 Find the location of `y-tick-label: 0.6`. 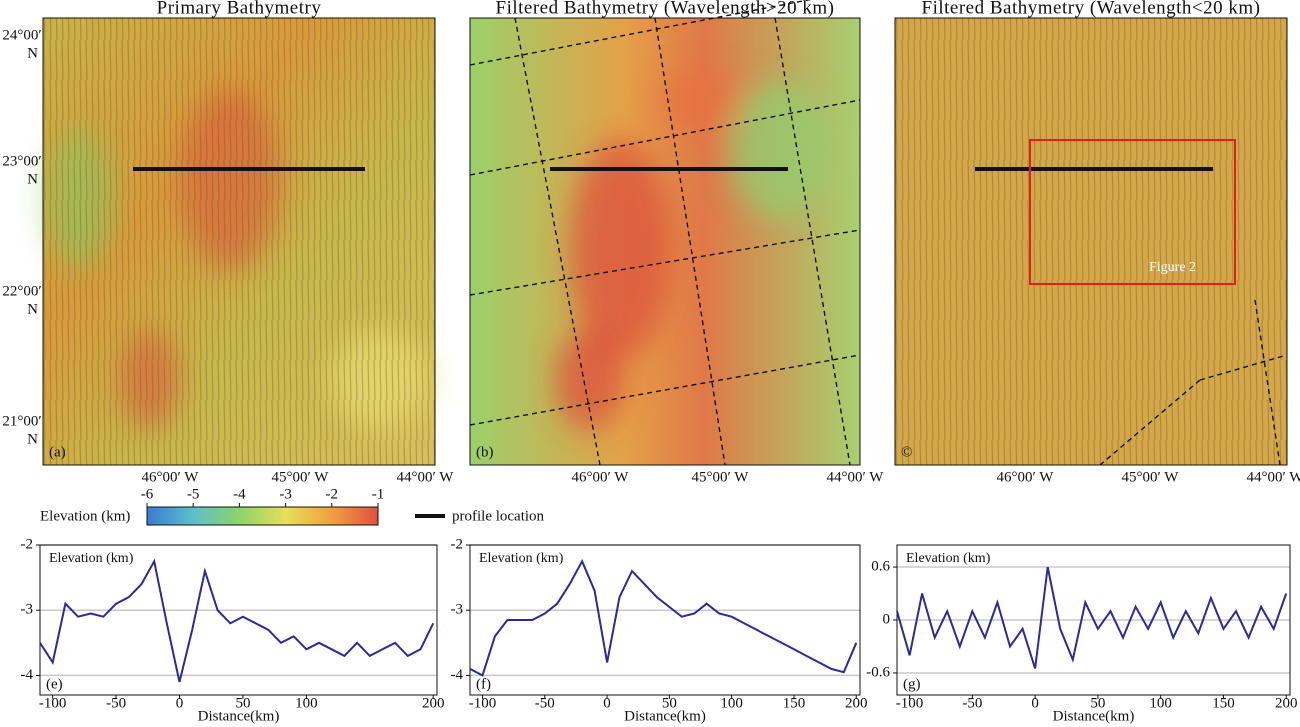

y-tick-label: 0.6 is located at coordinates (880, 566).